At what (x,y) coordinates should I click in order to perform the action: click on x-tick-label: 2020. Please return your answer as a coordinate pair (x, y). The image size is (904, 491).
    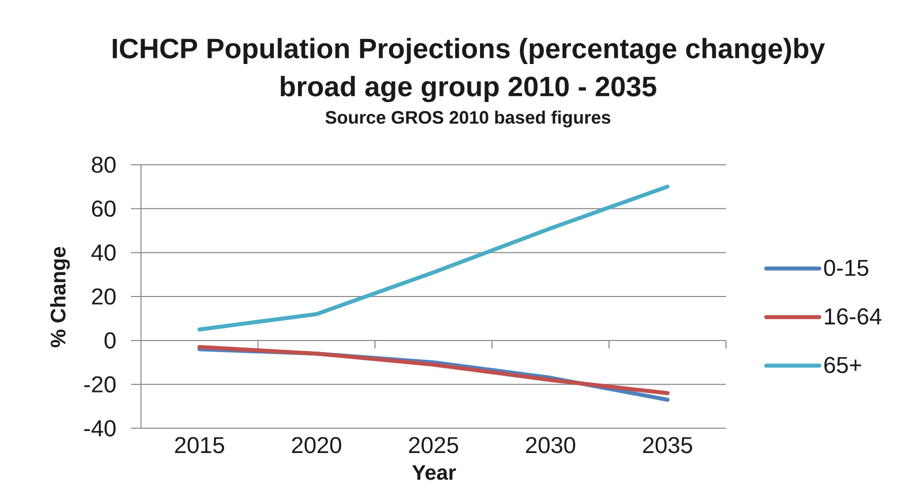
    Looking at the image, I should click on (317, 445).